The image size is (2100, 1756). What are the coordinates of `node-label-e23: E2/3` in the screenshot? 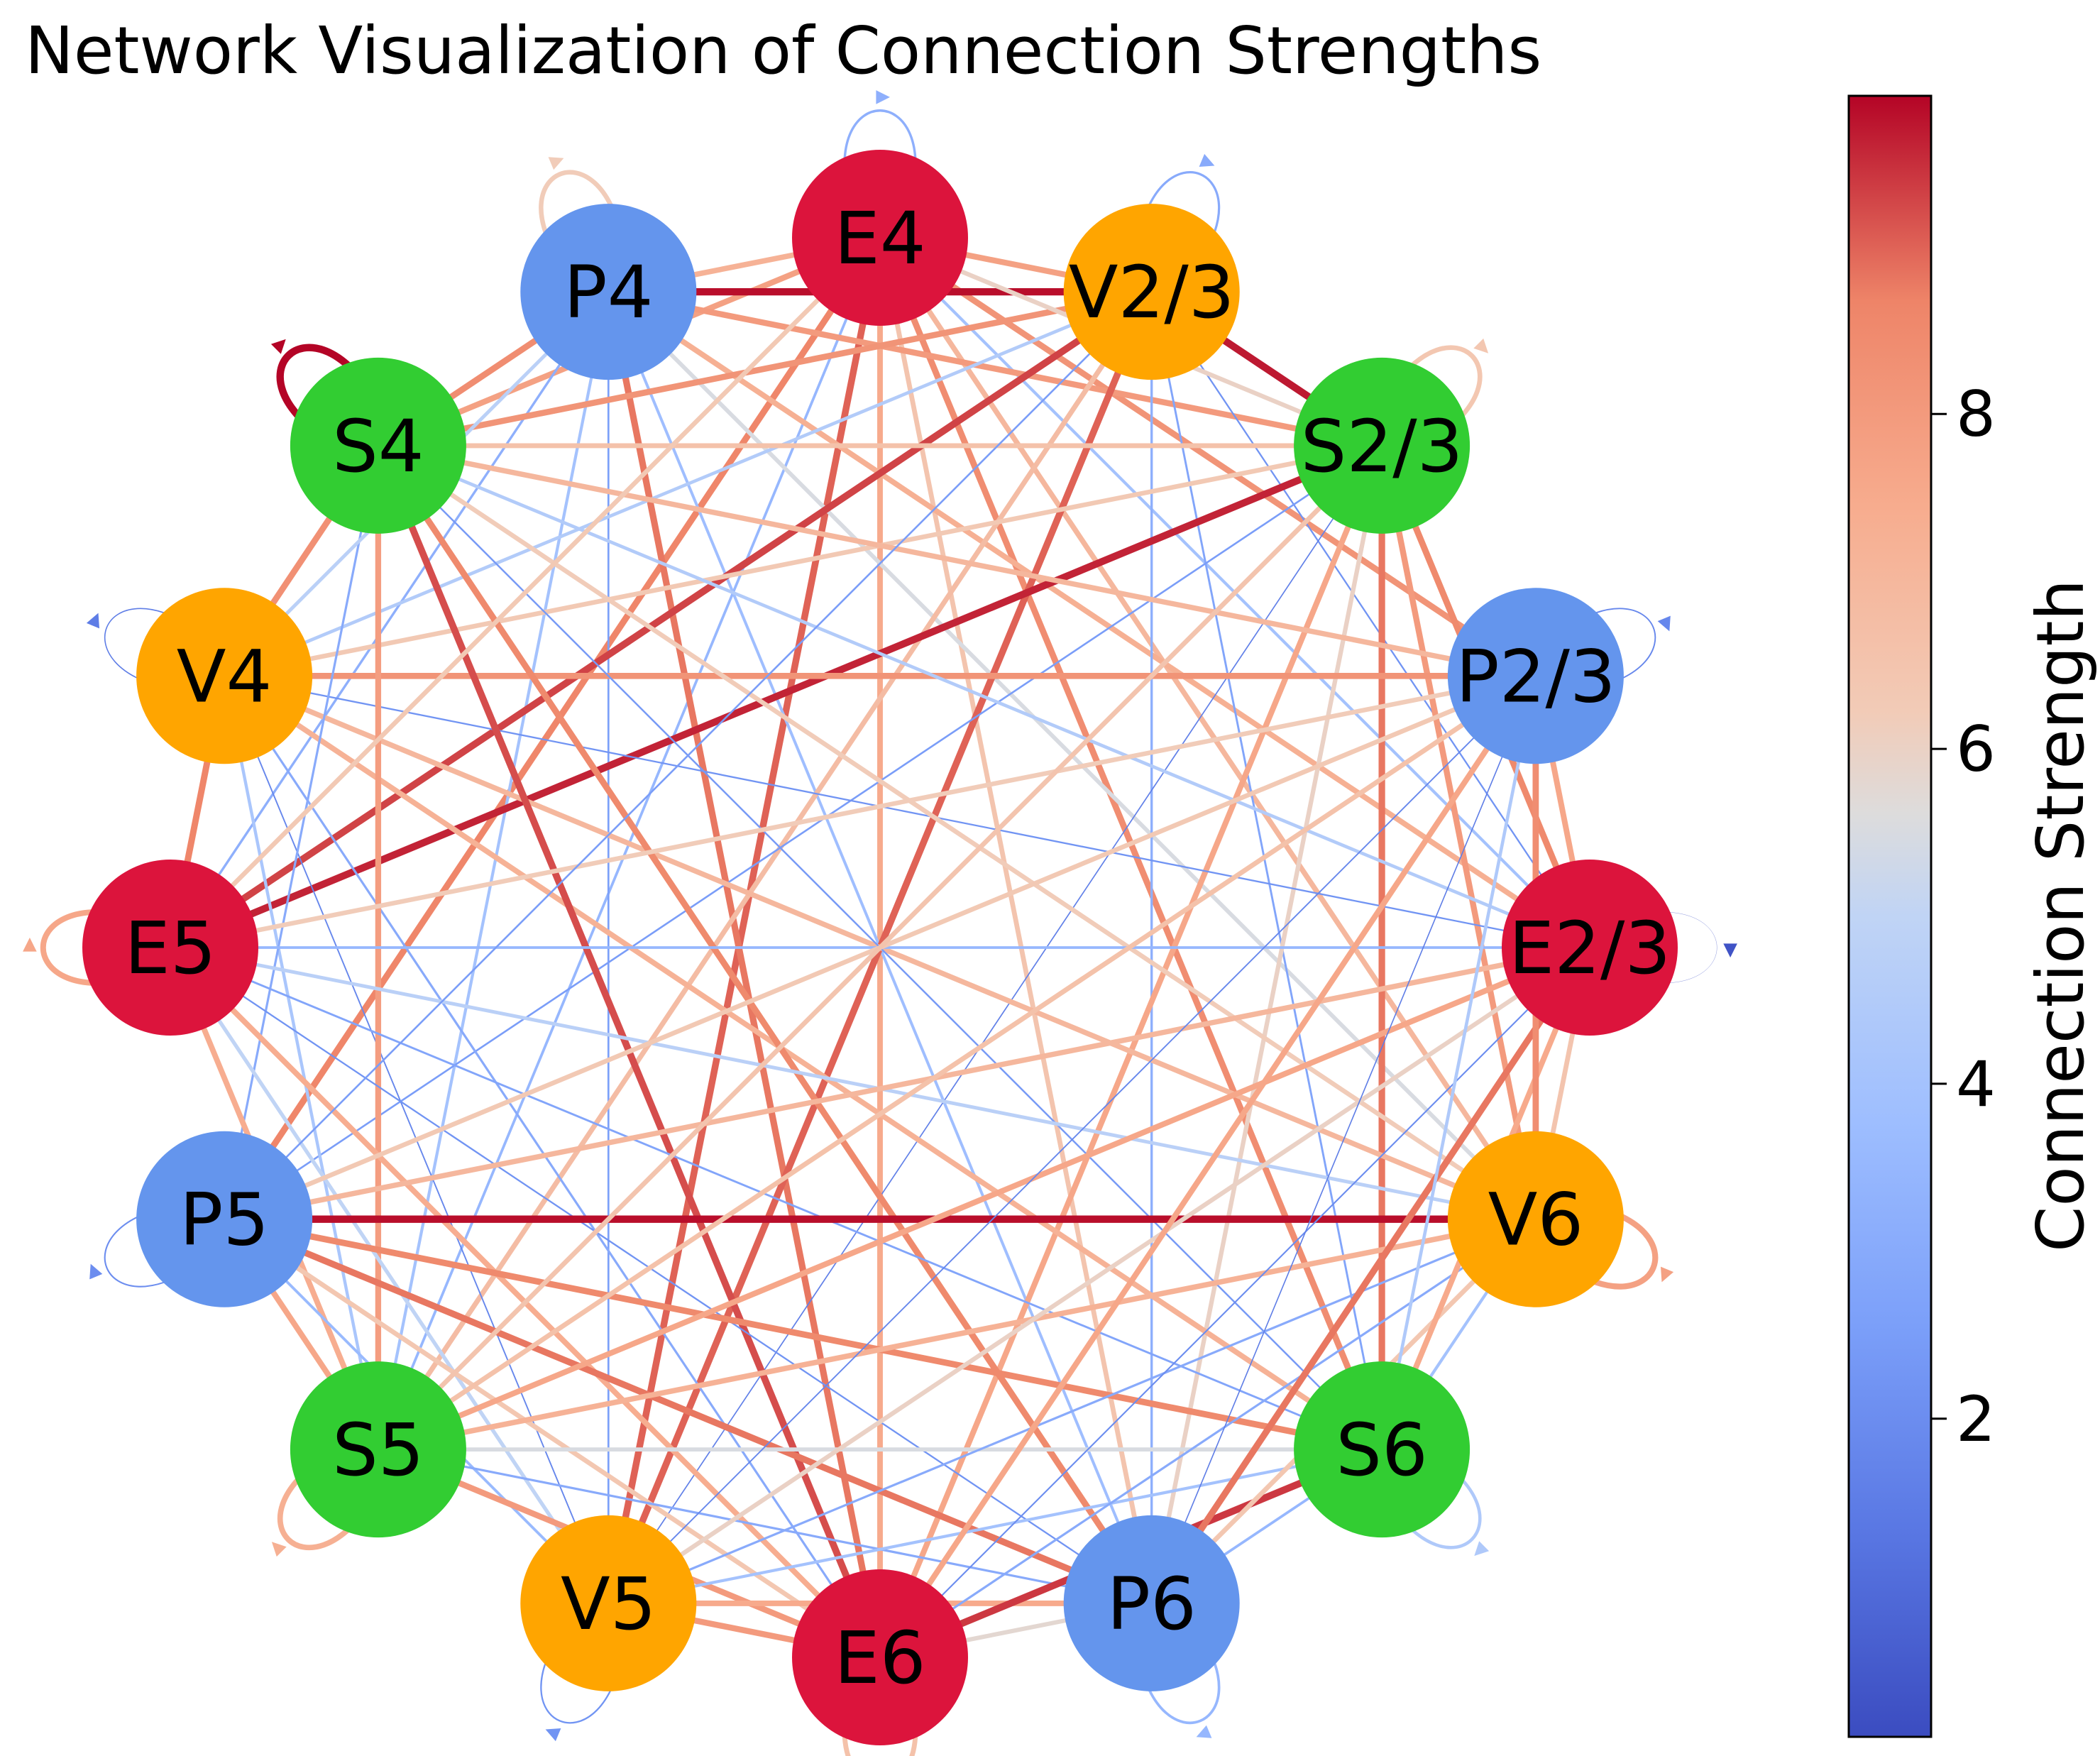 It's located at (1590, 948).